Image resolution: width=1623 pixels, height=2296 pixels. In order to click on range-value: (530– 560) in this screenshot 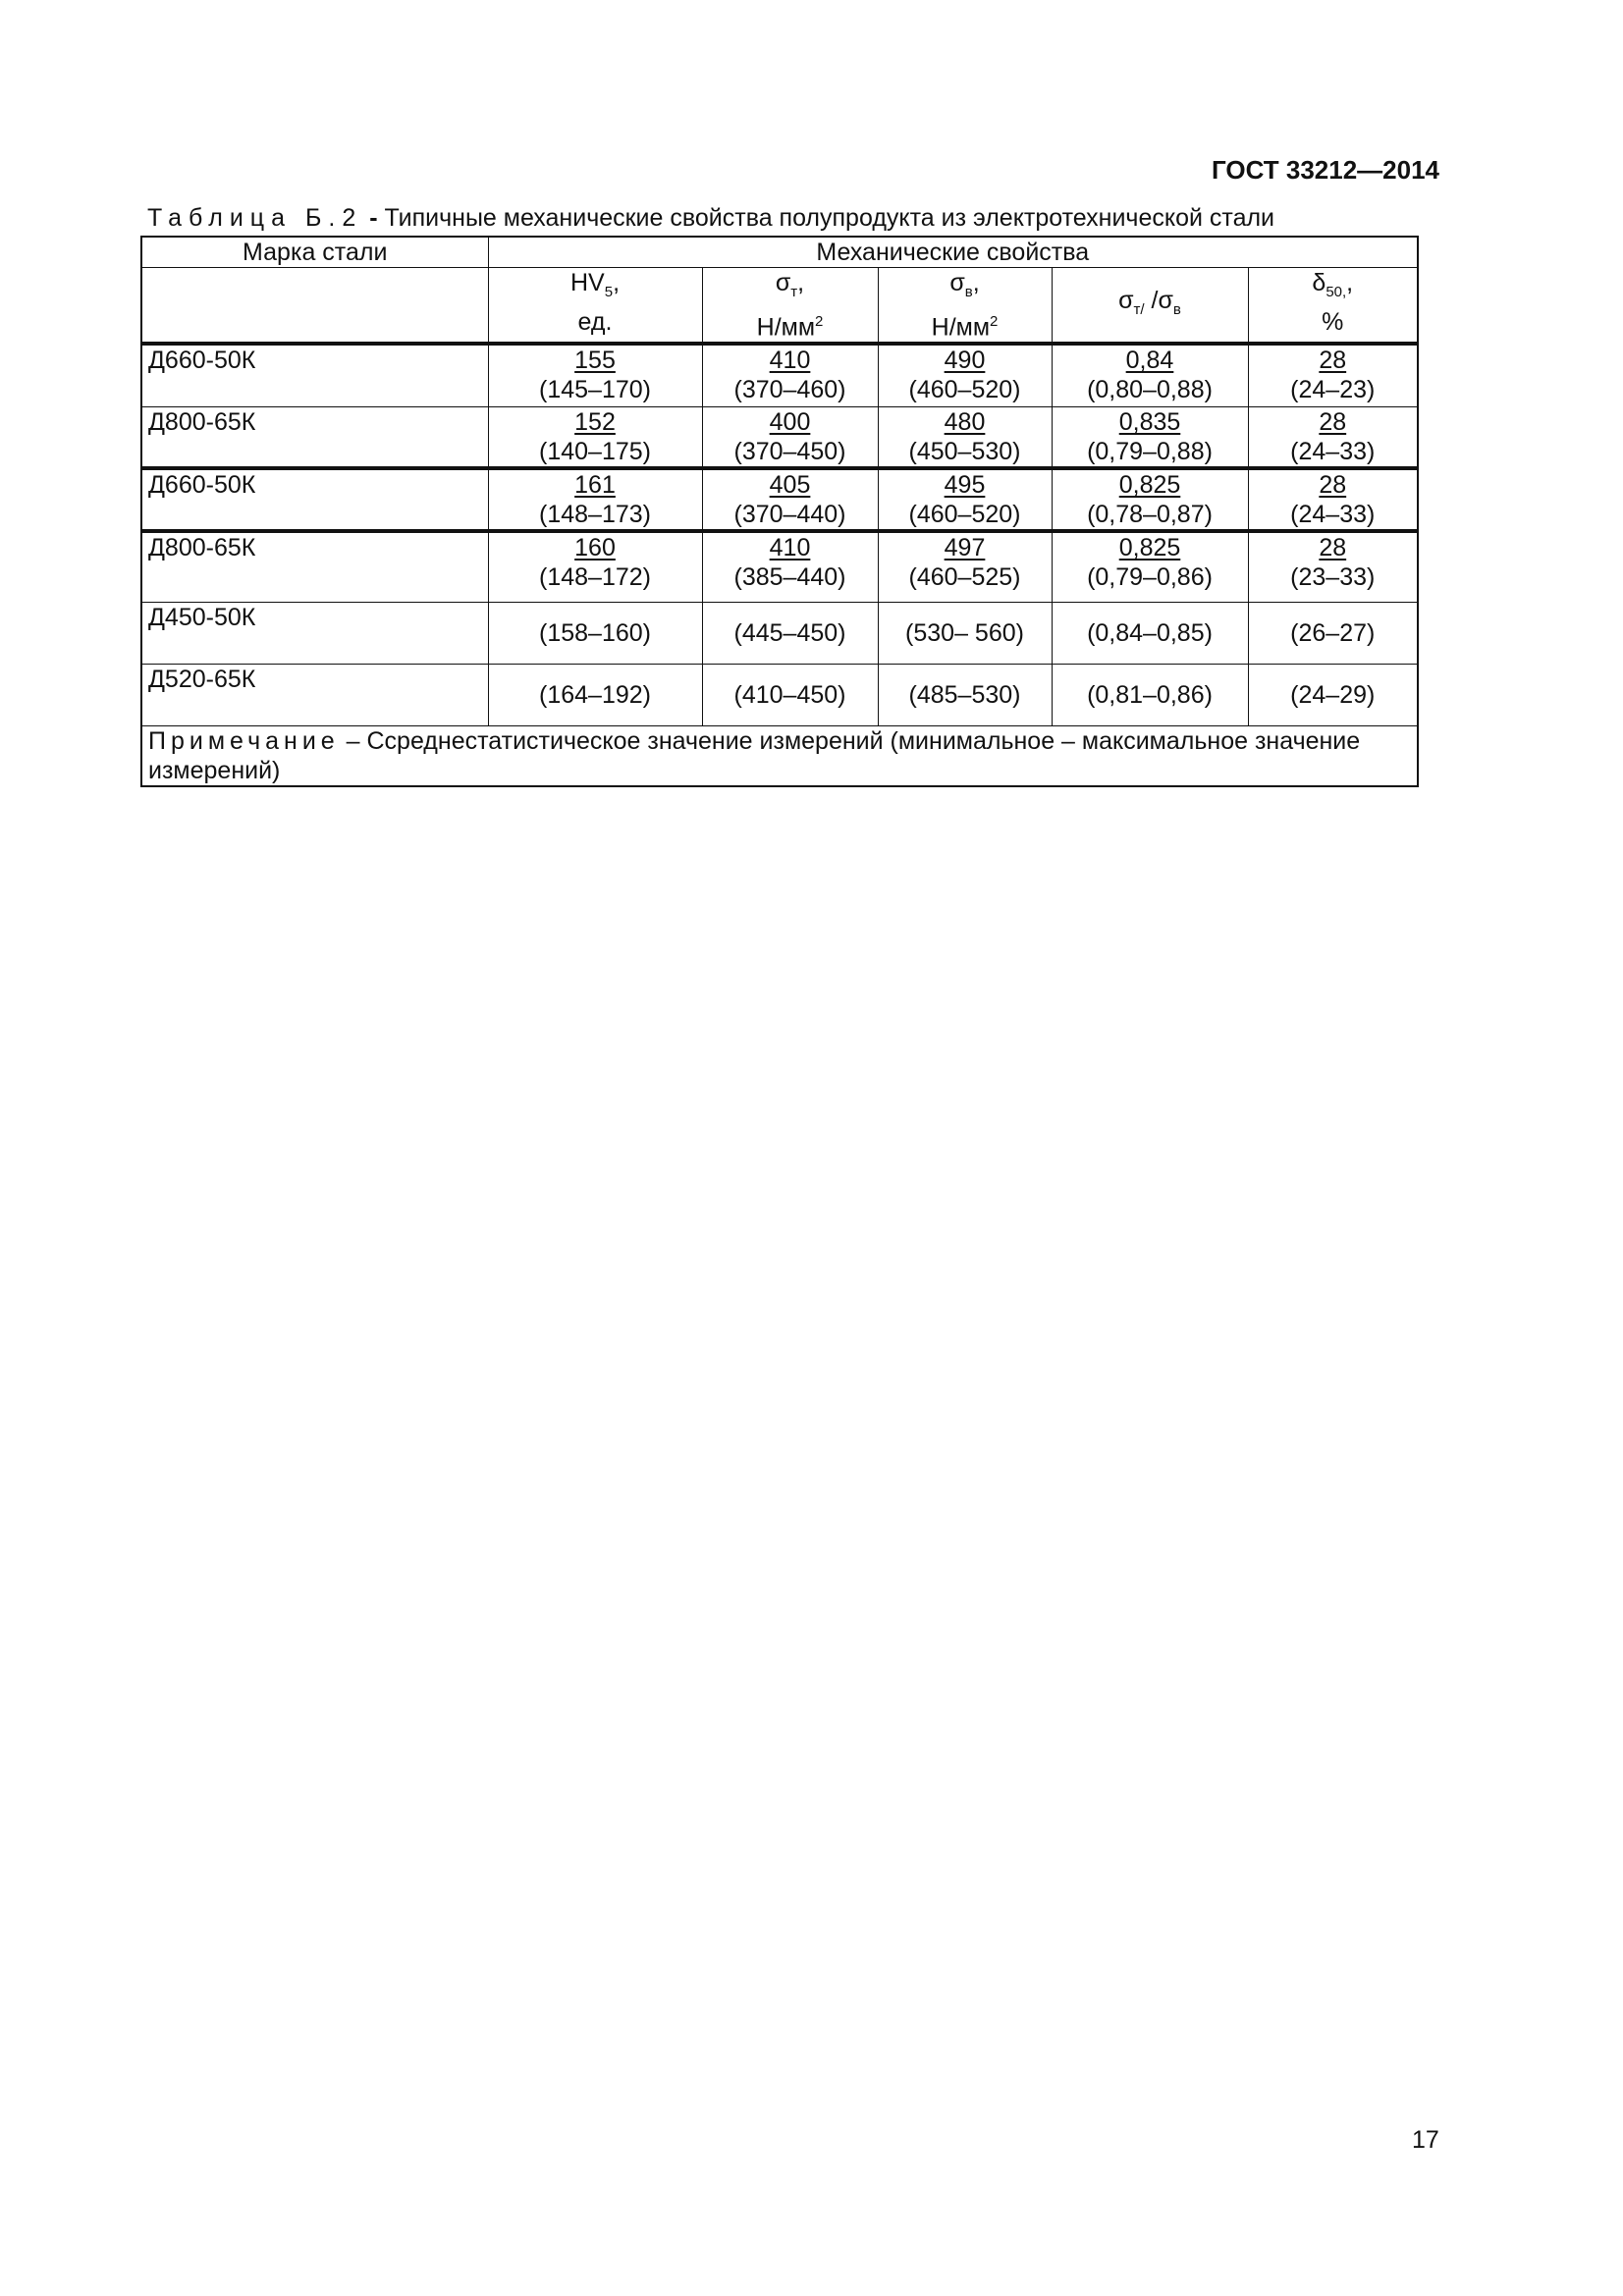, I will do `click(964, 632)`.